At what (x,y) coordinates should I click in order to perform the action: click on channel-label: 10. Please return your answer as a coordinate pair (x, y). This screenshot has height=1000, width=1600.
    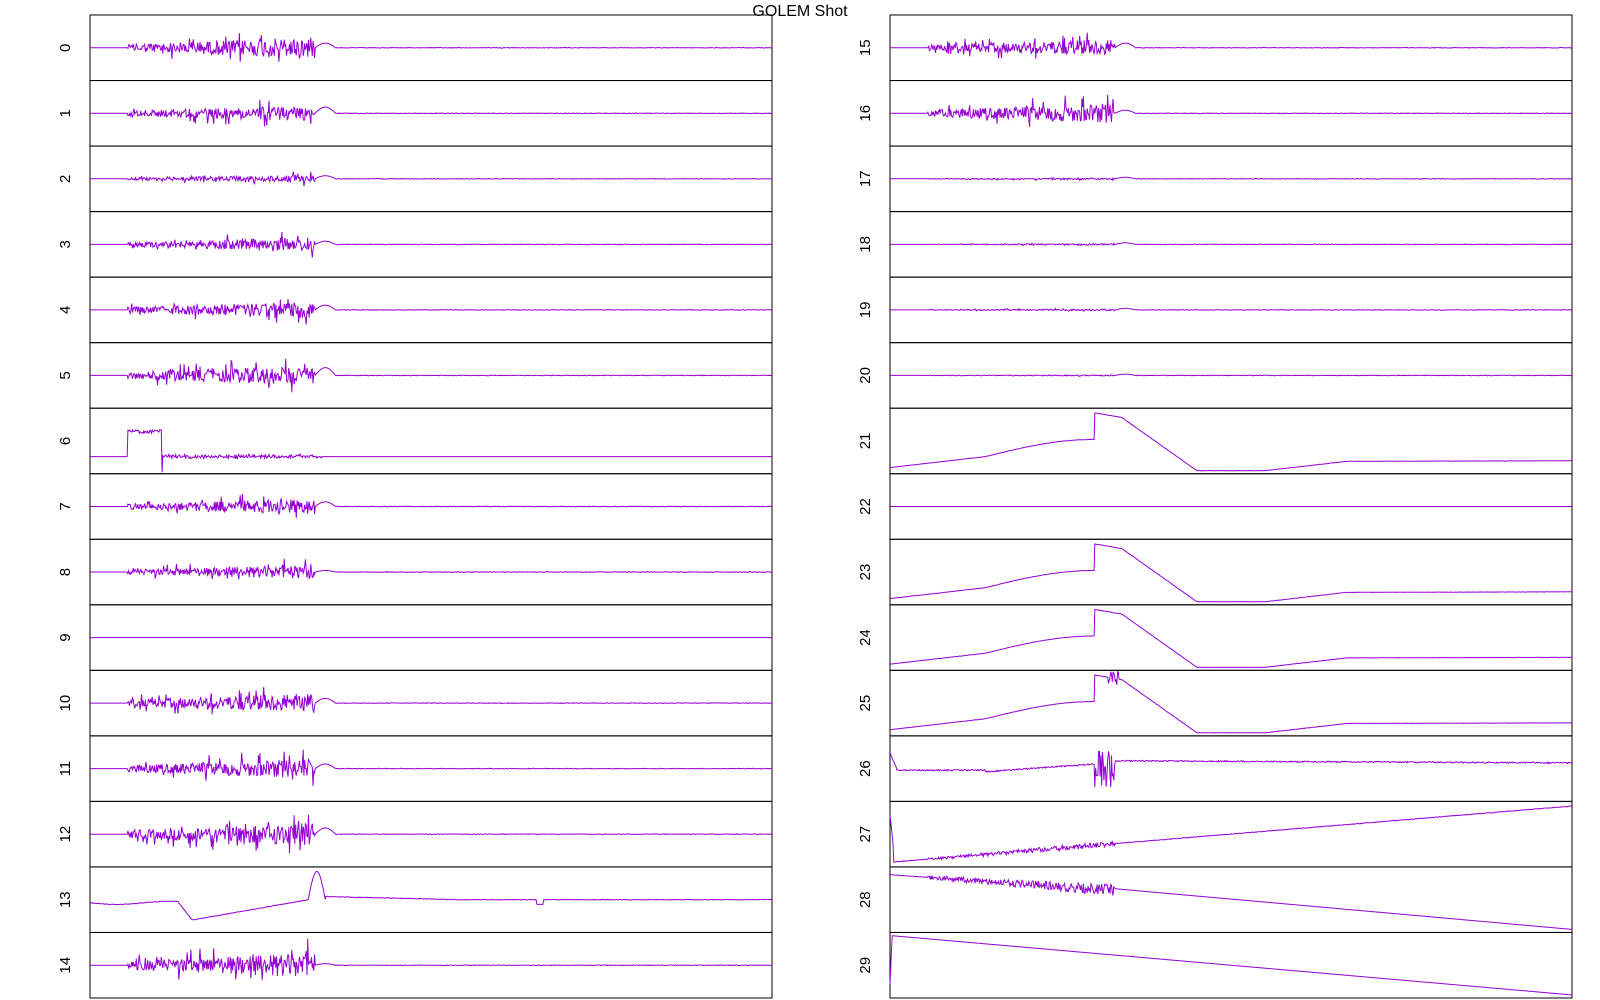
    Looking at the image, I should click on (65, 703).